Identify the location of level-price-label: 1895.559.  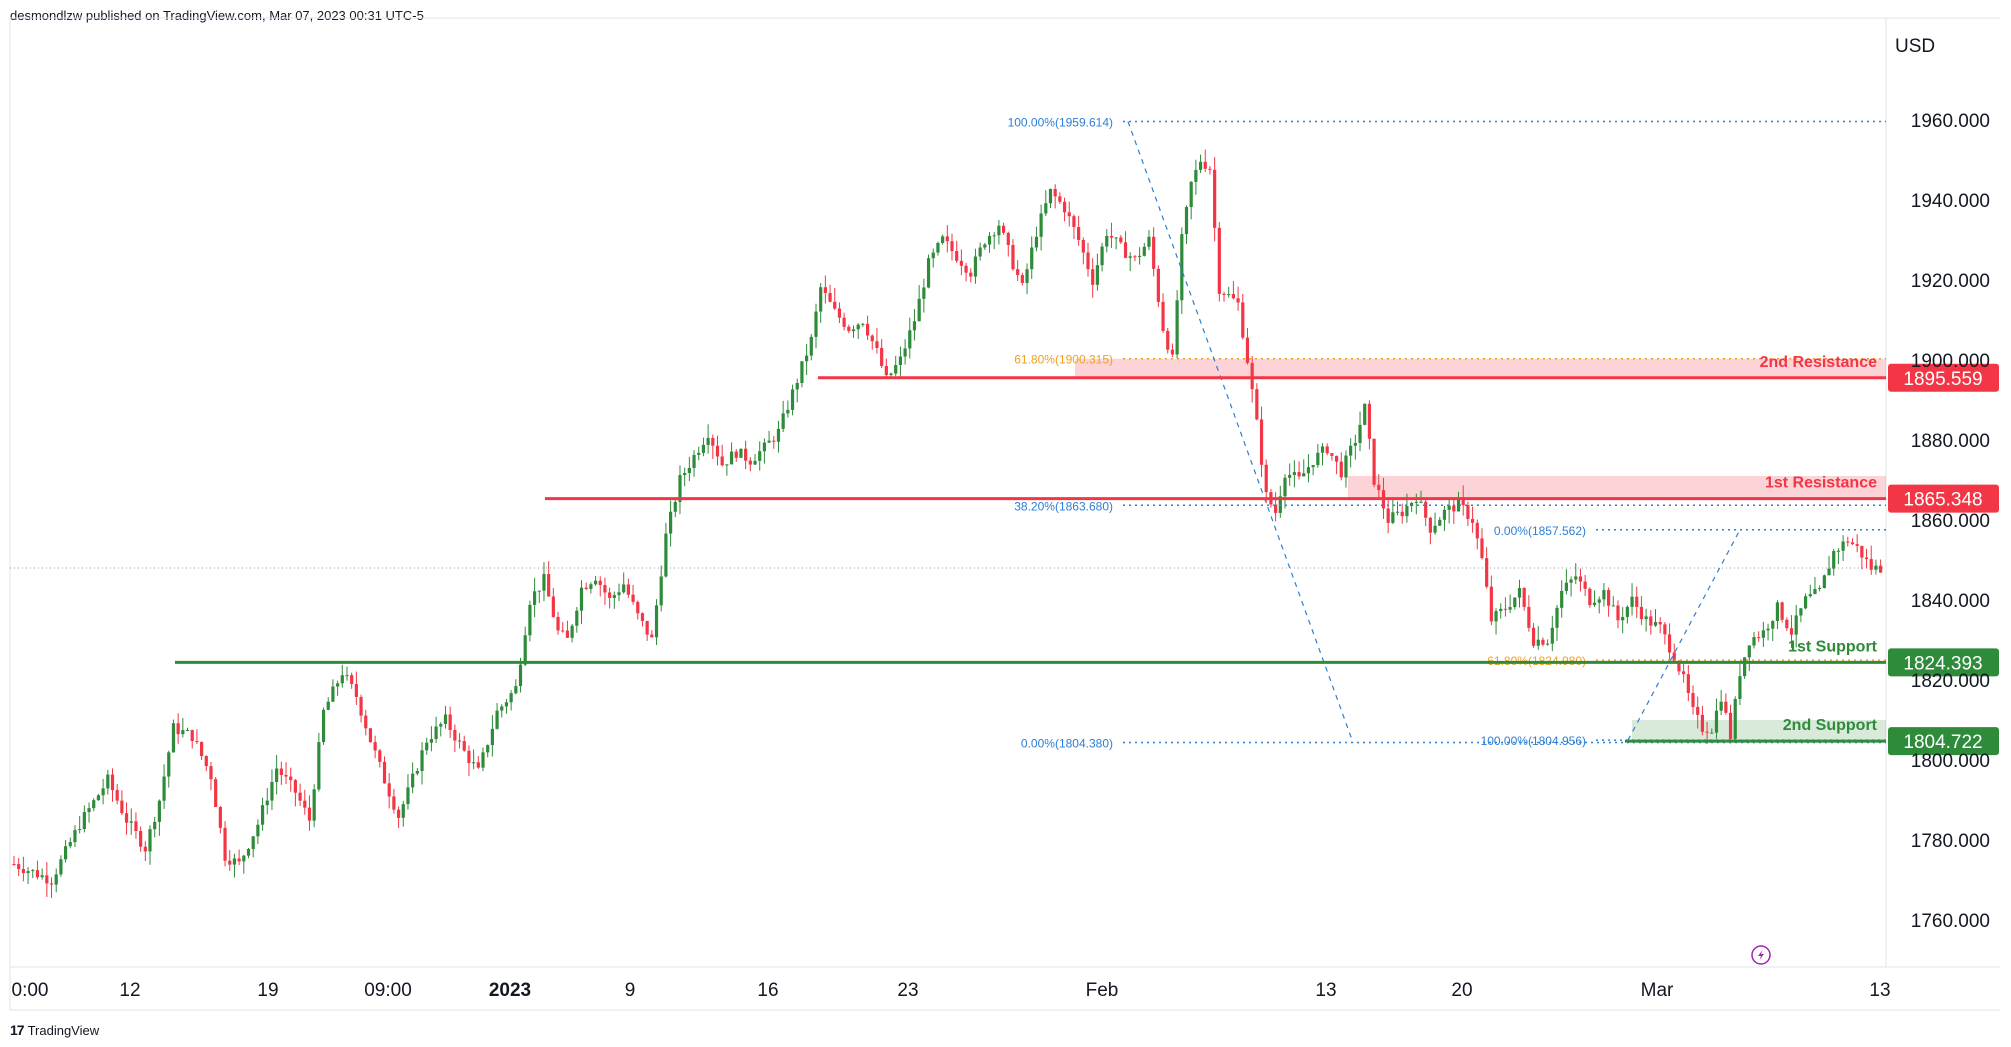
(1942, 379).